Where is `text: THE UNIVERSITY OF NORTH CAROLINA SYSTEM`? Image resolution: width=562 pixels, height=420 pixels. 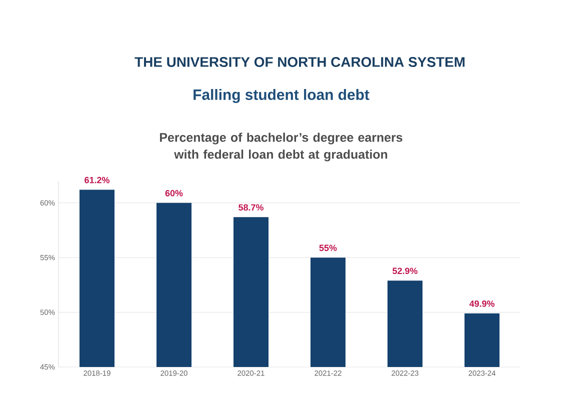
text: THE UNIVERSITY OF NORTH CAROLINA SYSTEM is located at coordinates (299, 62).